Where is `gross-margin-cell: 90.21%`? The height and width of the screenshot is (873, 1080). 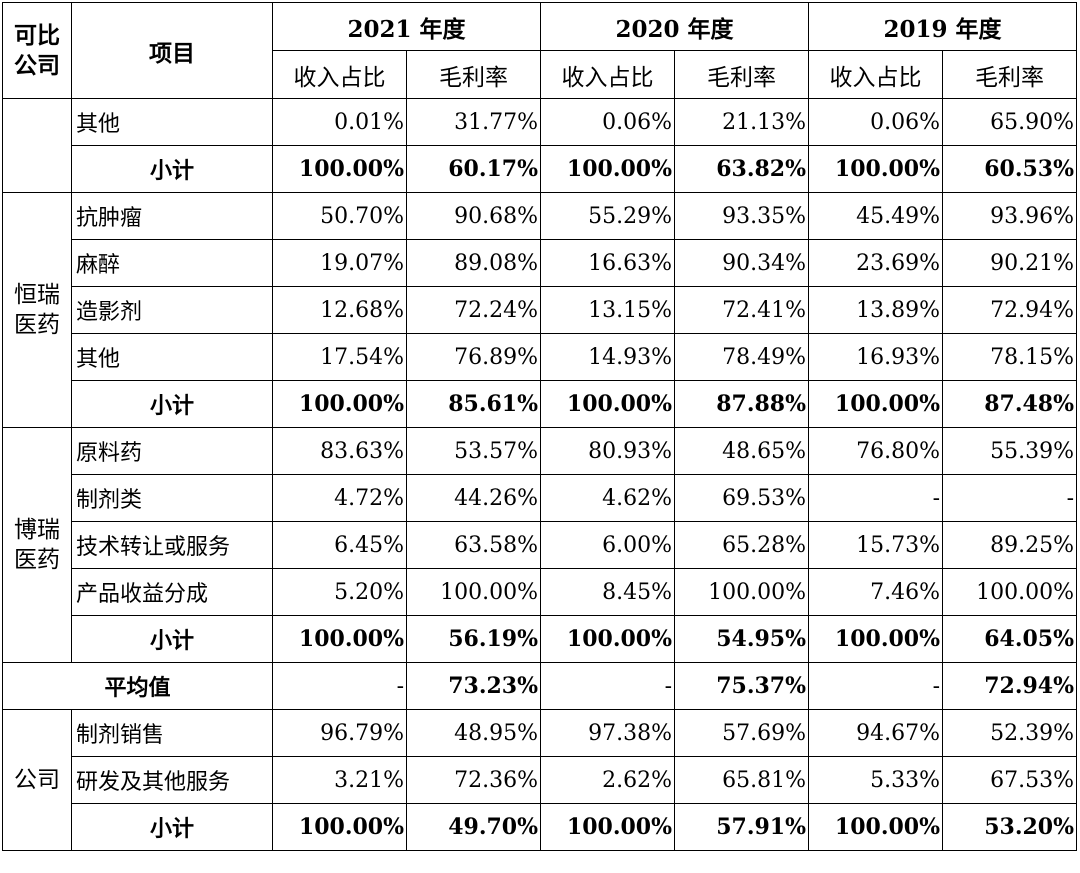 gross-margin-cell: 90.21% is located at coordinates (1009, 263).